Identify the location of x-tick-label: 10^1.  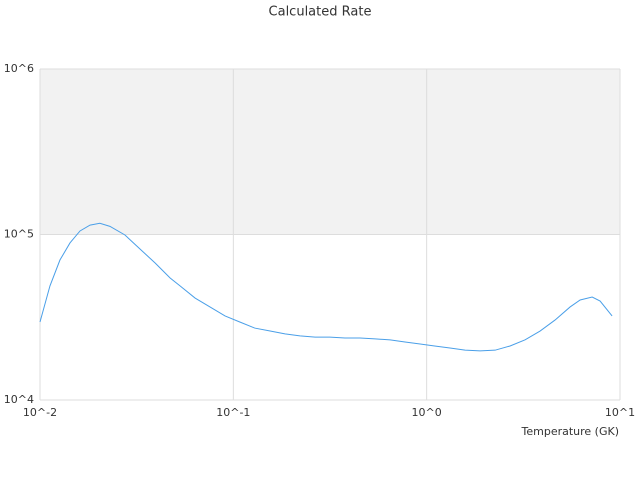
(620, 412).